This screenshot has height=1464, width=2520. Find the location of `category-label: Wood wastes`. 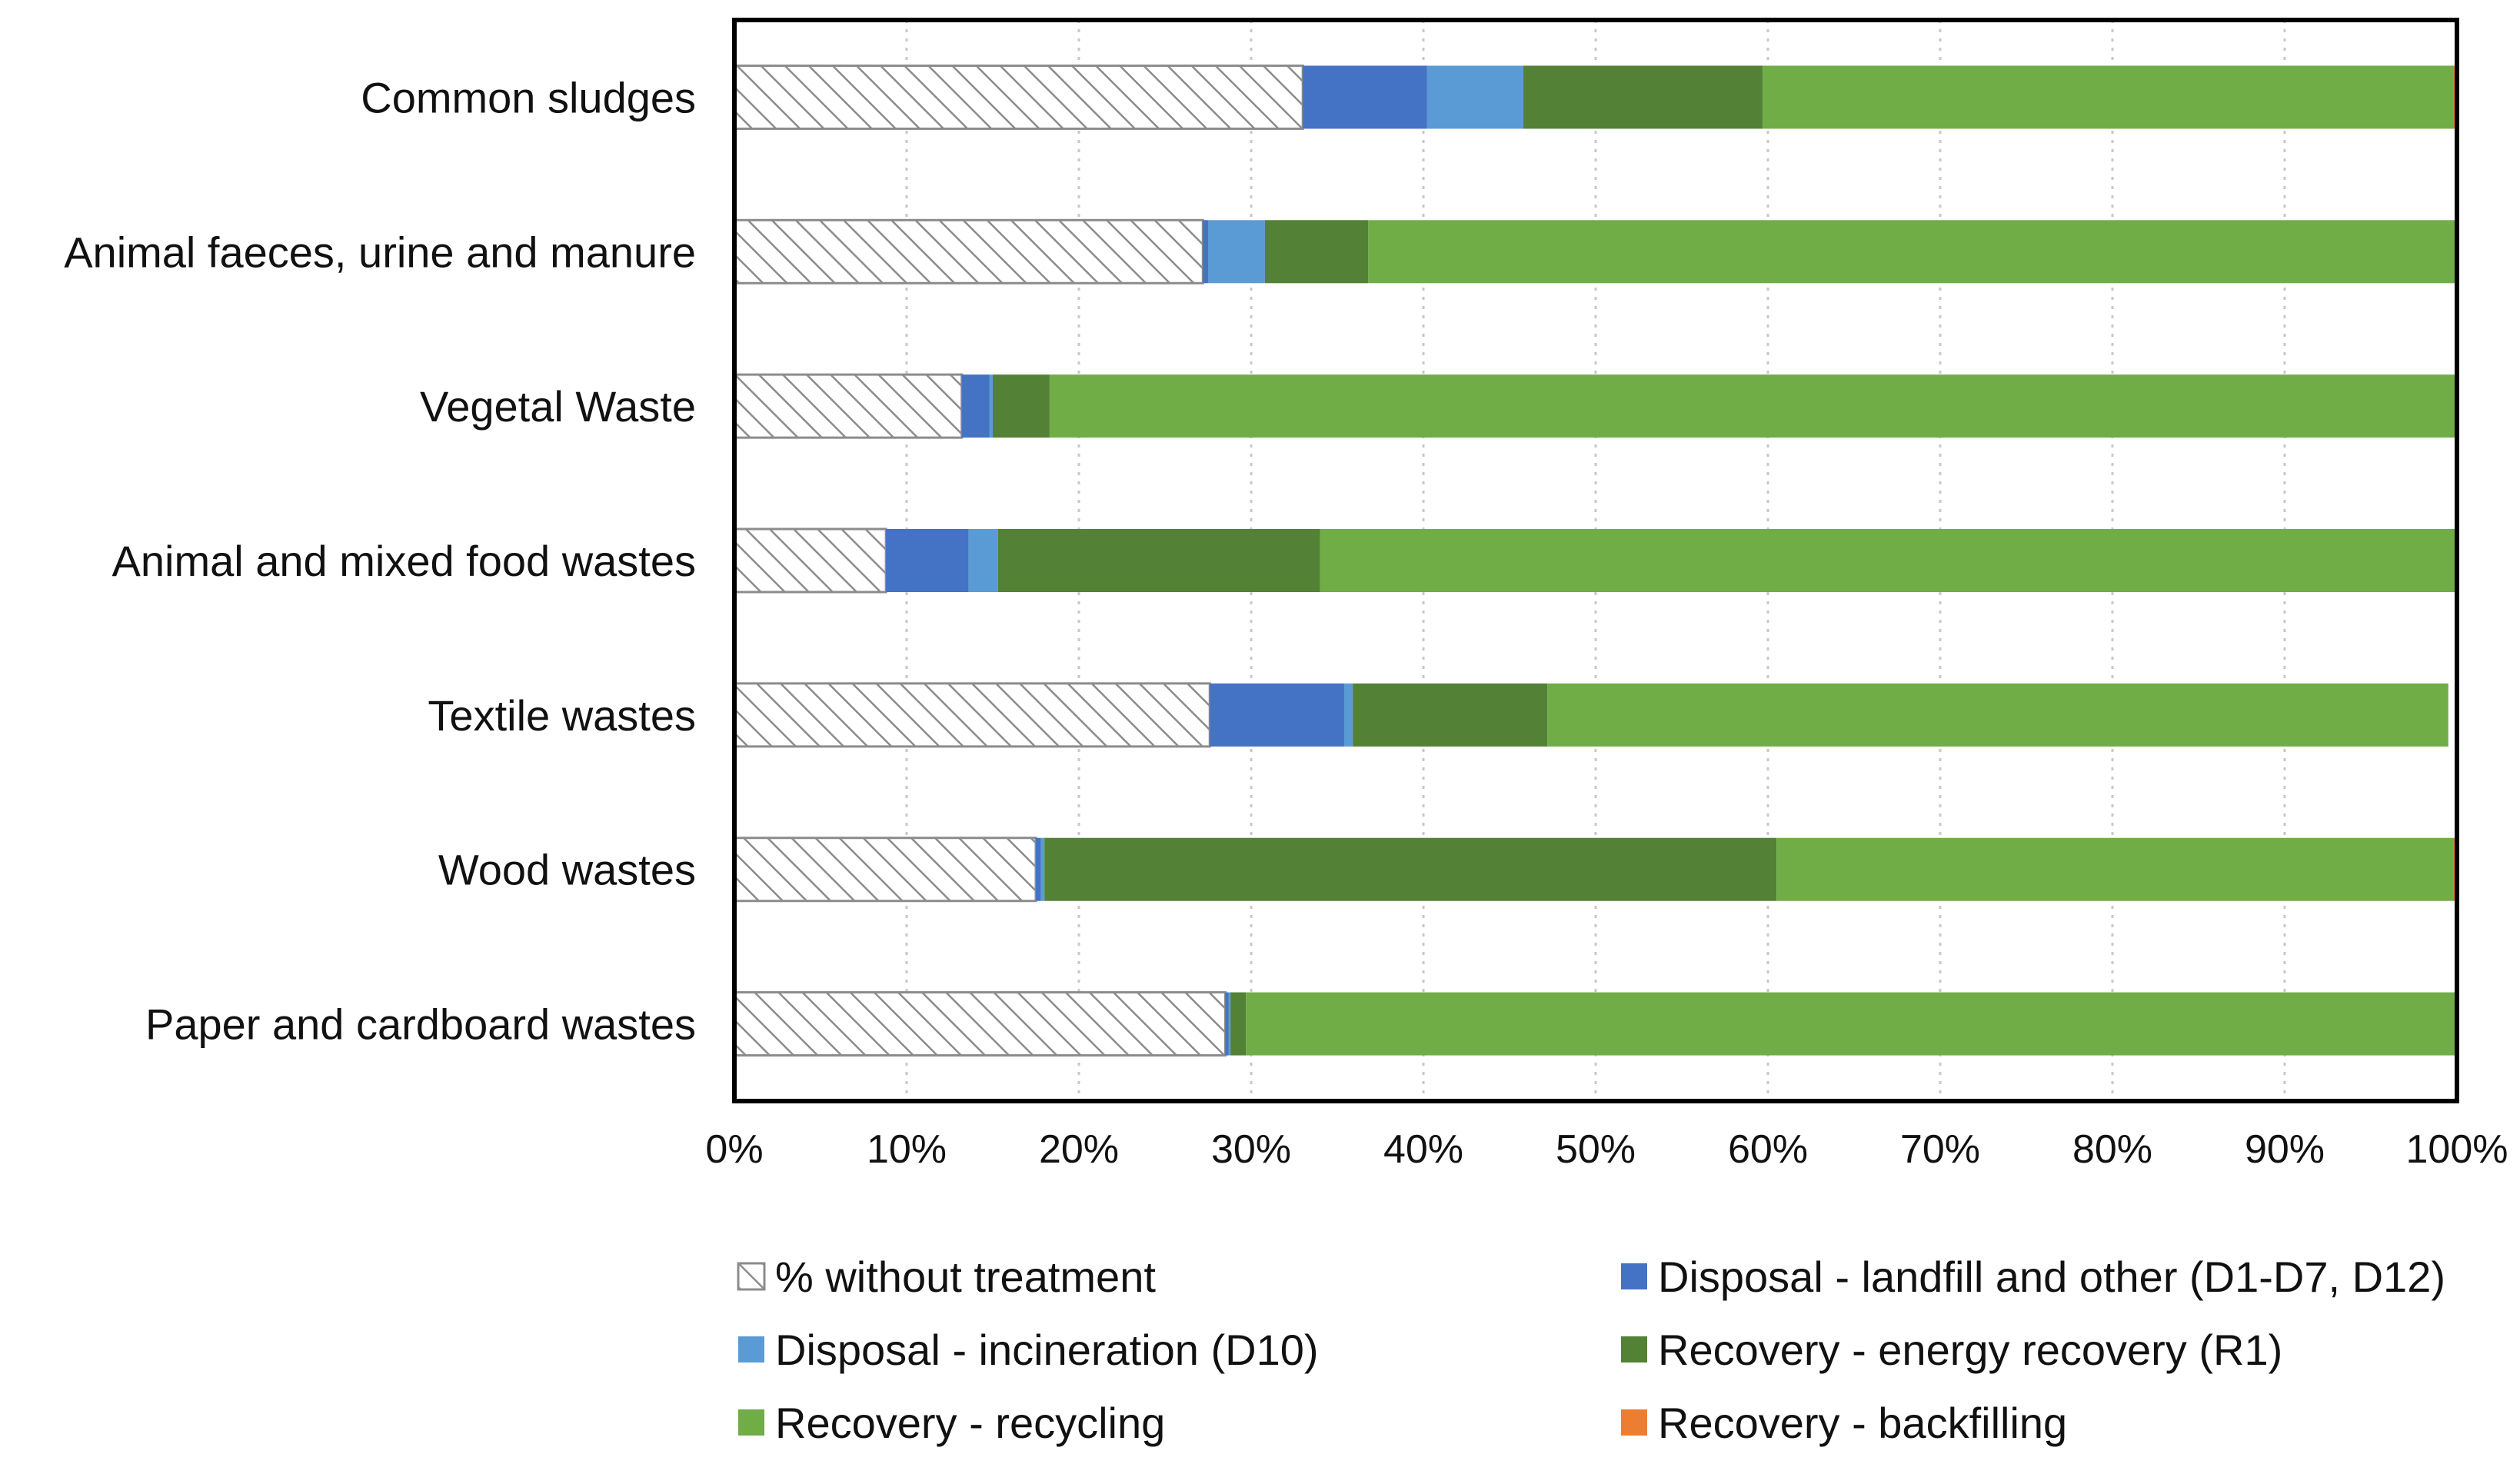

category-label: Wood wastes is located at coordinates (567, 870).